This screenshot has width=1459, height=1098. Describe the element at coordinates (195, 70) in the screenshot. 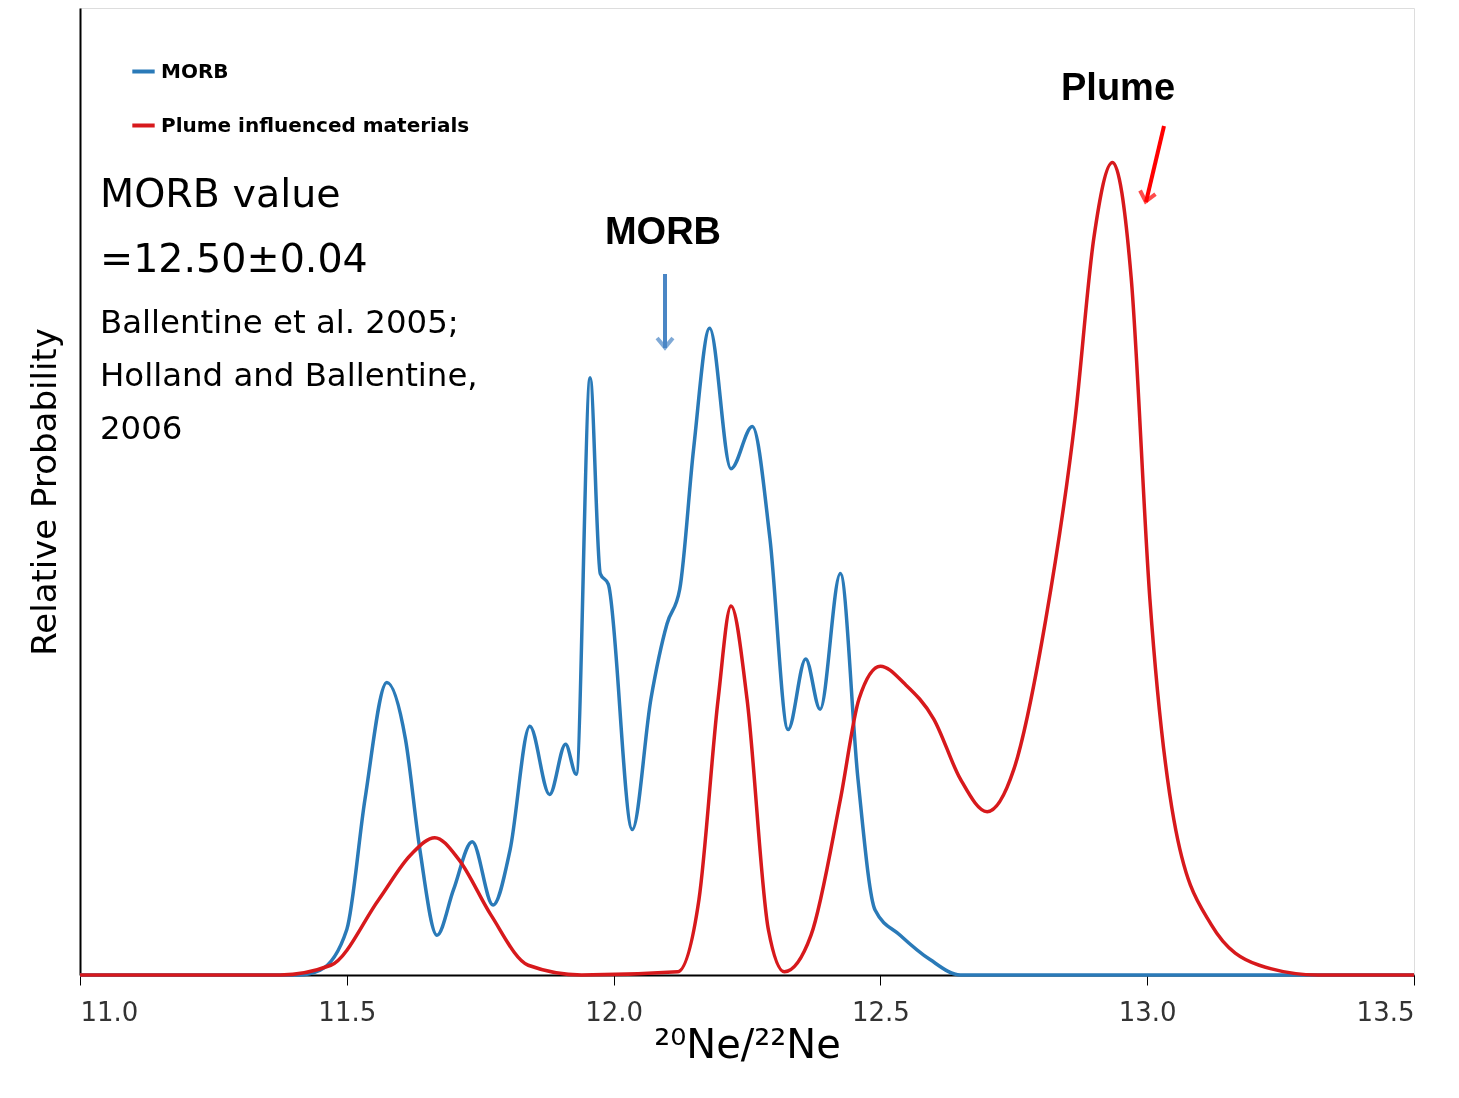

I see `legend-label: MORB` at that location.